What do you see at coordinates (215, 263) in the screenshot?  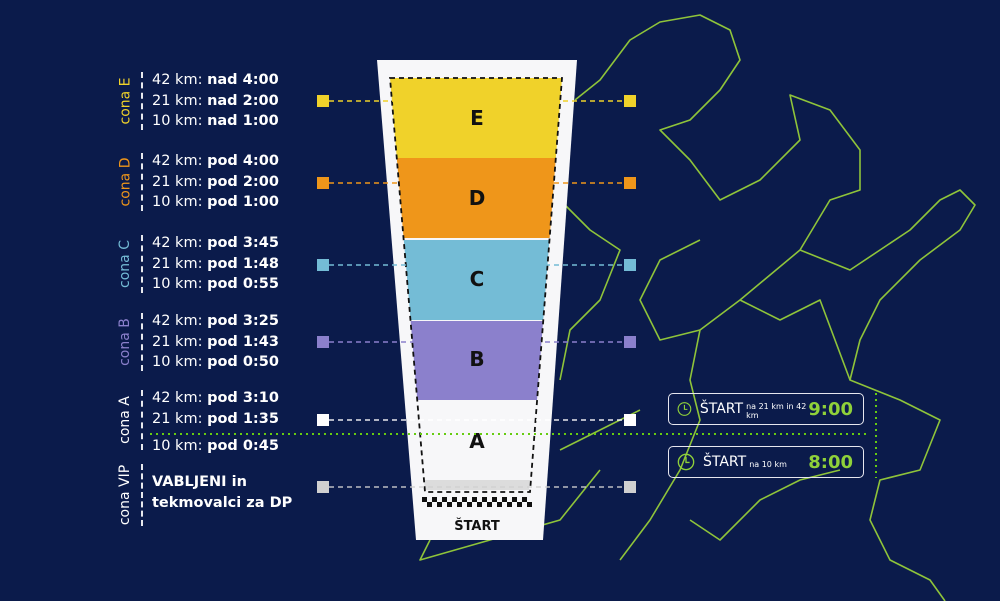 I see `time-row: 21 km: pod 1:48` at bounding box center [215, 263].